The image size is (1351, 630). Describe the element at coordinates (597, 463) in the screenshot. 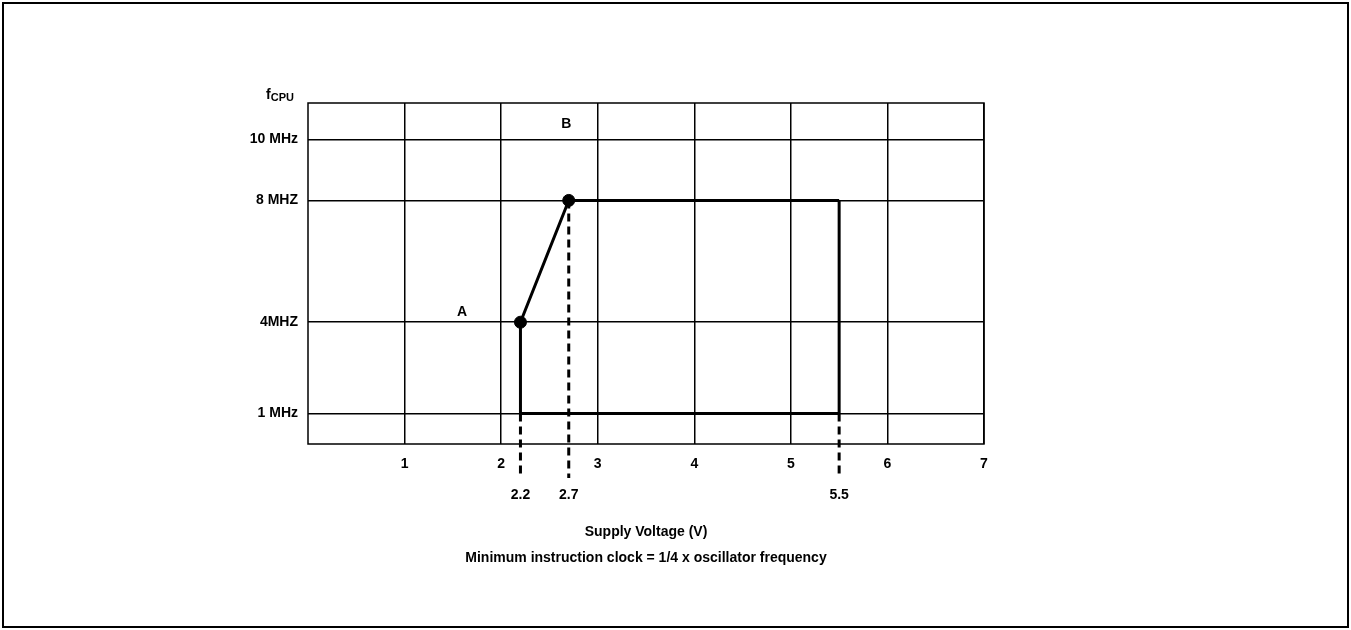

I see `x-tick-label: 3` at that location.